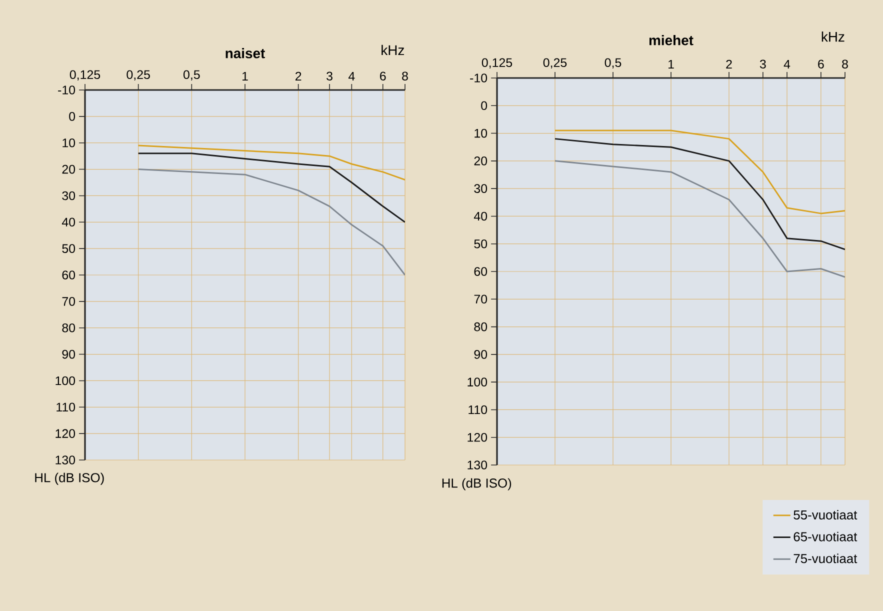 The height and width of the screenshot is (611, 883). Describe the element at coordinates (826, 559) in the screenshot. I see `legend-label: 75-vuotiaat` at that location.